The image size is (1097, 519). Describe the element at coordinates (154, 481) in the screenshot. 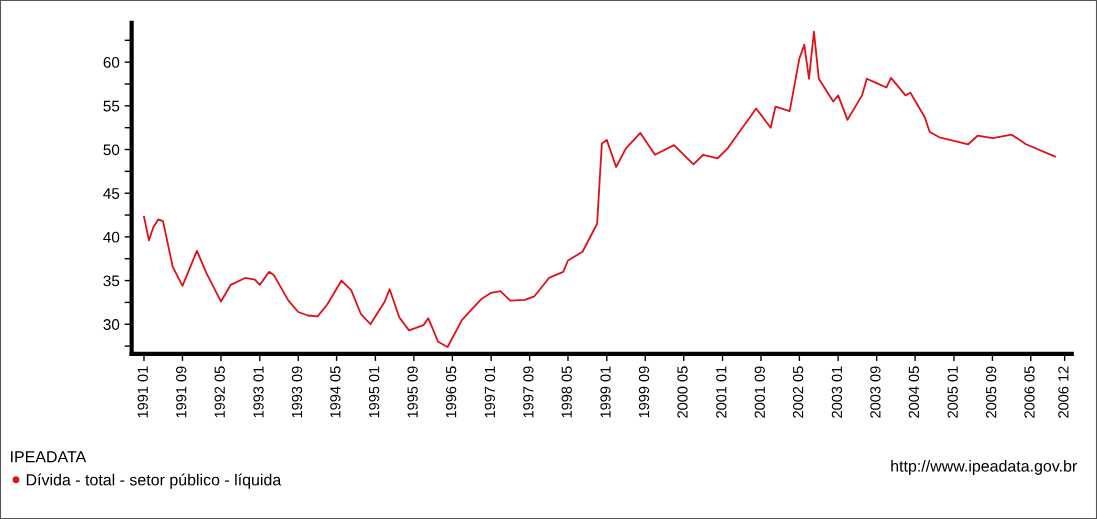

I see `legend-label: Dívida - total - setor público - líquida` at that location.